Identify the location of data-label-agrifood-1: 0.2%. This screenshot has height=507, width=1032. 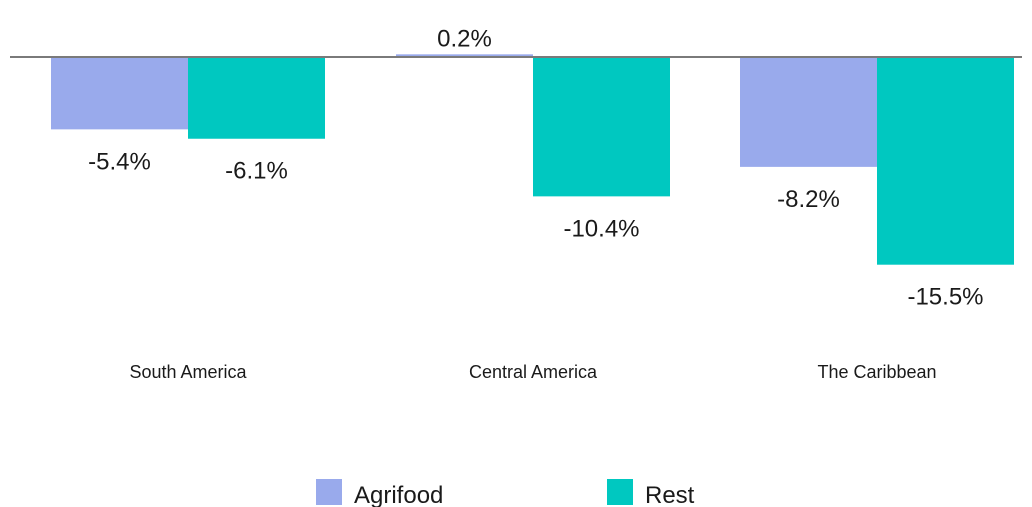
(464, 38).